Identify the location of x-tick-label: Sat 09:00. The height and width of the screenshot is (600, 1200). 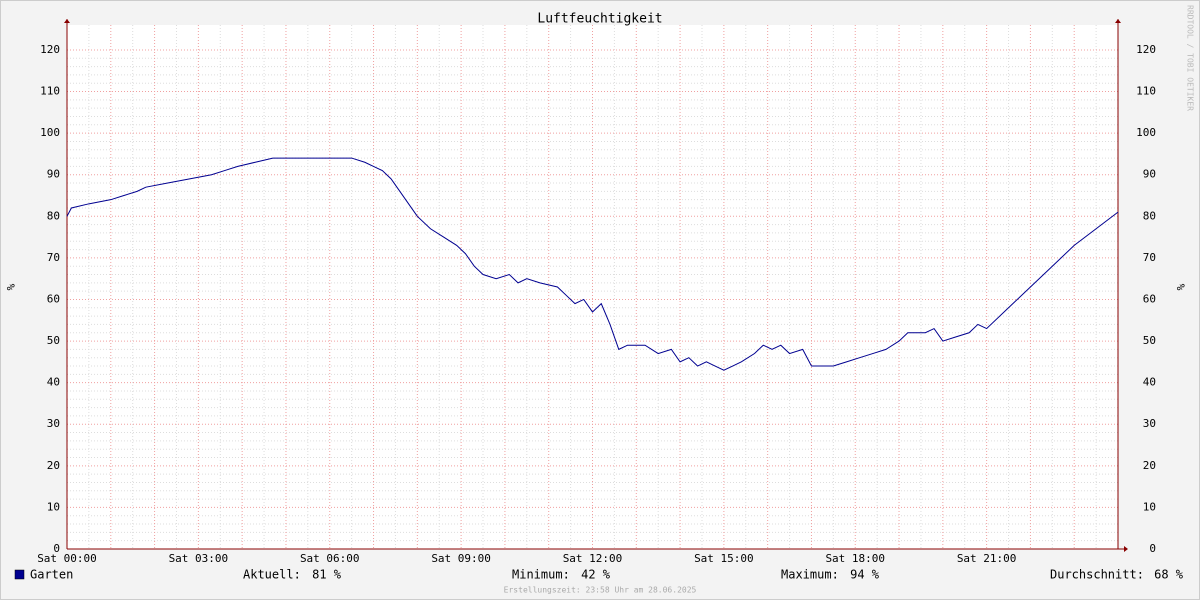
(461, 558).